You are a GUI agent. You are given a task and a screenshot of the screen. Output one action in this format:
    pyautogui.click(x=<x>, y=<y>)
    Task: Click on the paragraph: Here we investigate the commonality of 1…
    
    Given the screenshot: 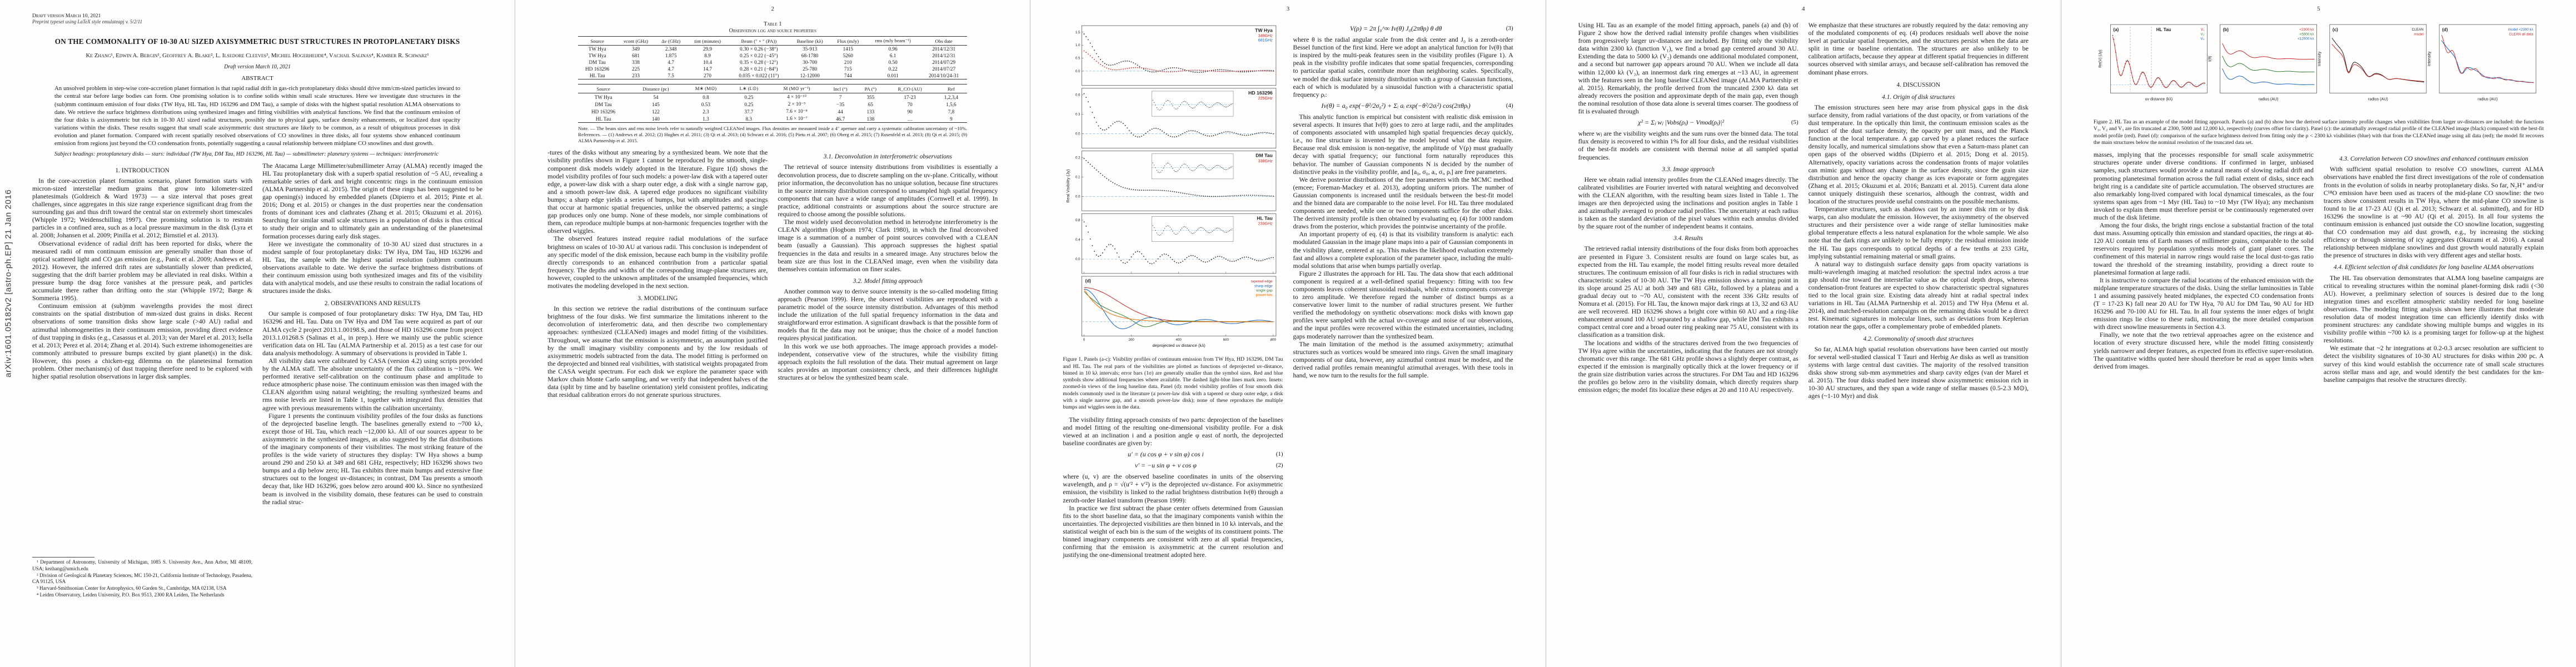 What is the action you would take?
    pyautogui.click(x=372, y=267)
    